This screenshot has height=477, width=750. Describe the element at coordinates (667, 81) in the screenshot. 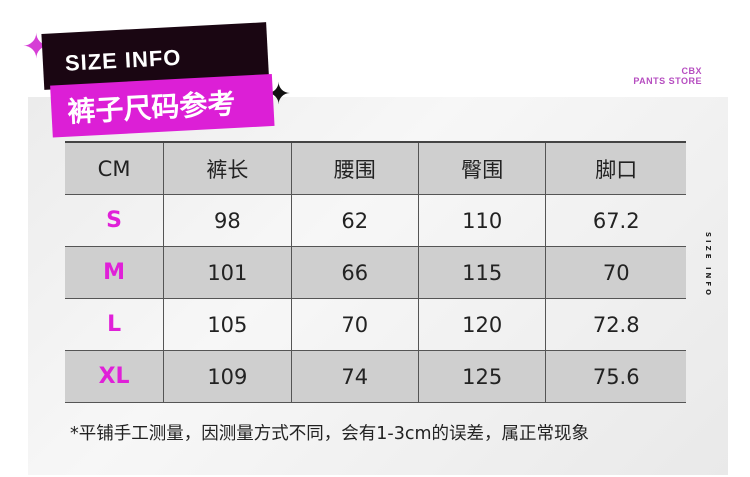

I see `store-line2: PANTS STORE` at that location.